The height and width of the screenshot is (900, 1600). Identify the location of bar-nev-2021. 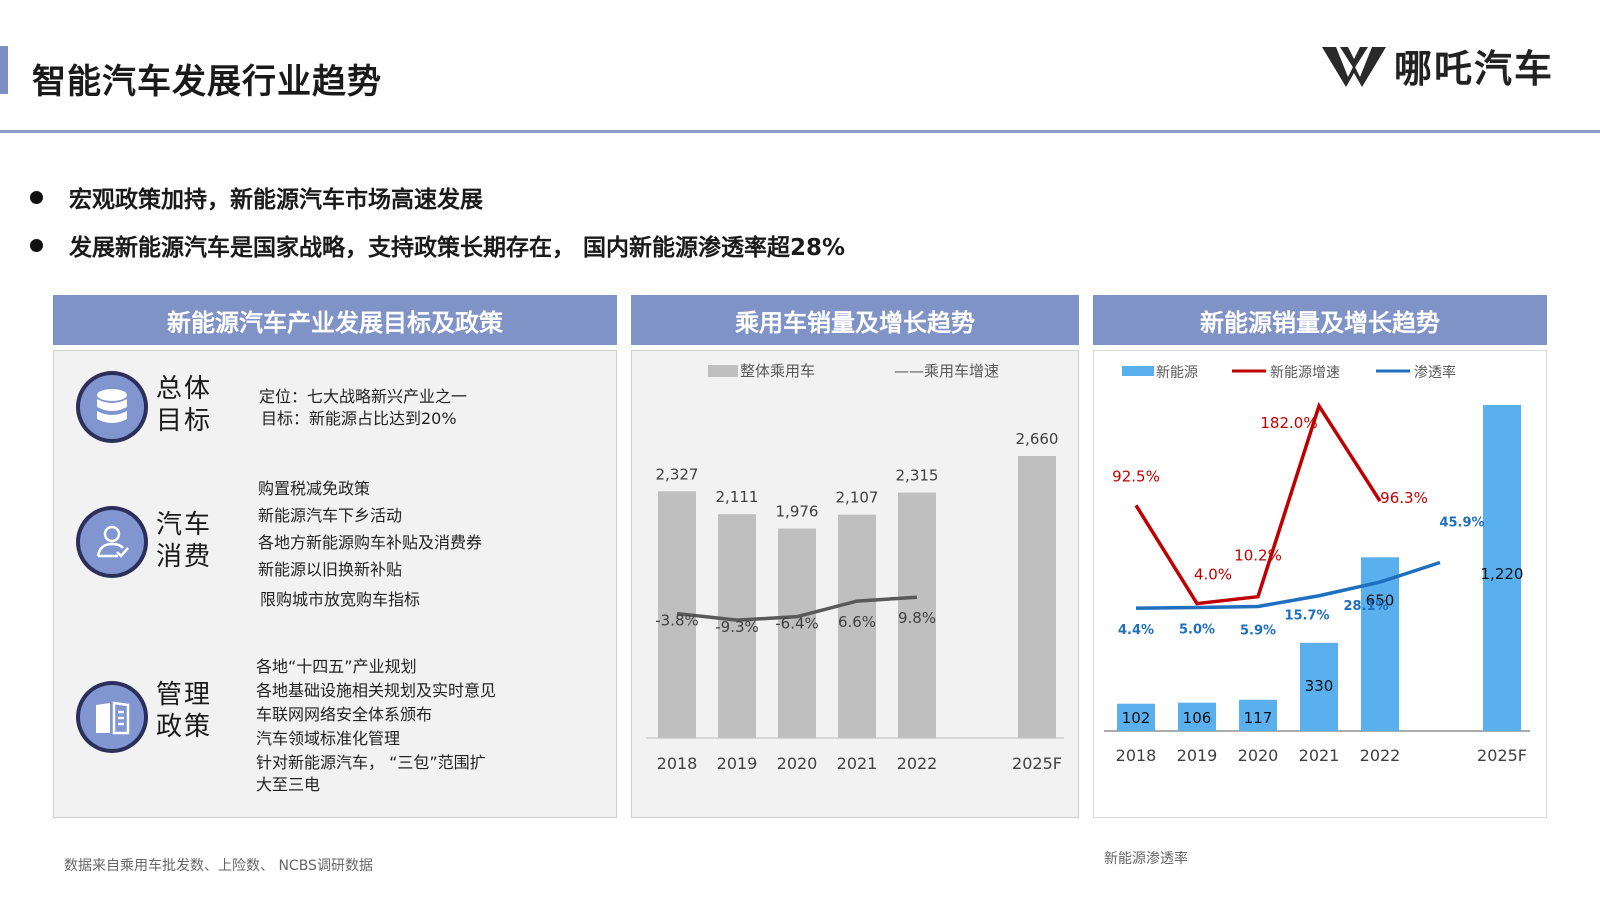
(1319, 686).